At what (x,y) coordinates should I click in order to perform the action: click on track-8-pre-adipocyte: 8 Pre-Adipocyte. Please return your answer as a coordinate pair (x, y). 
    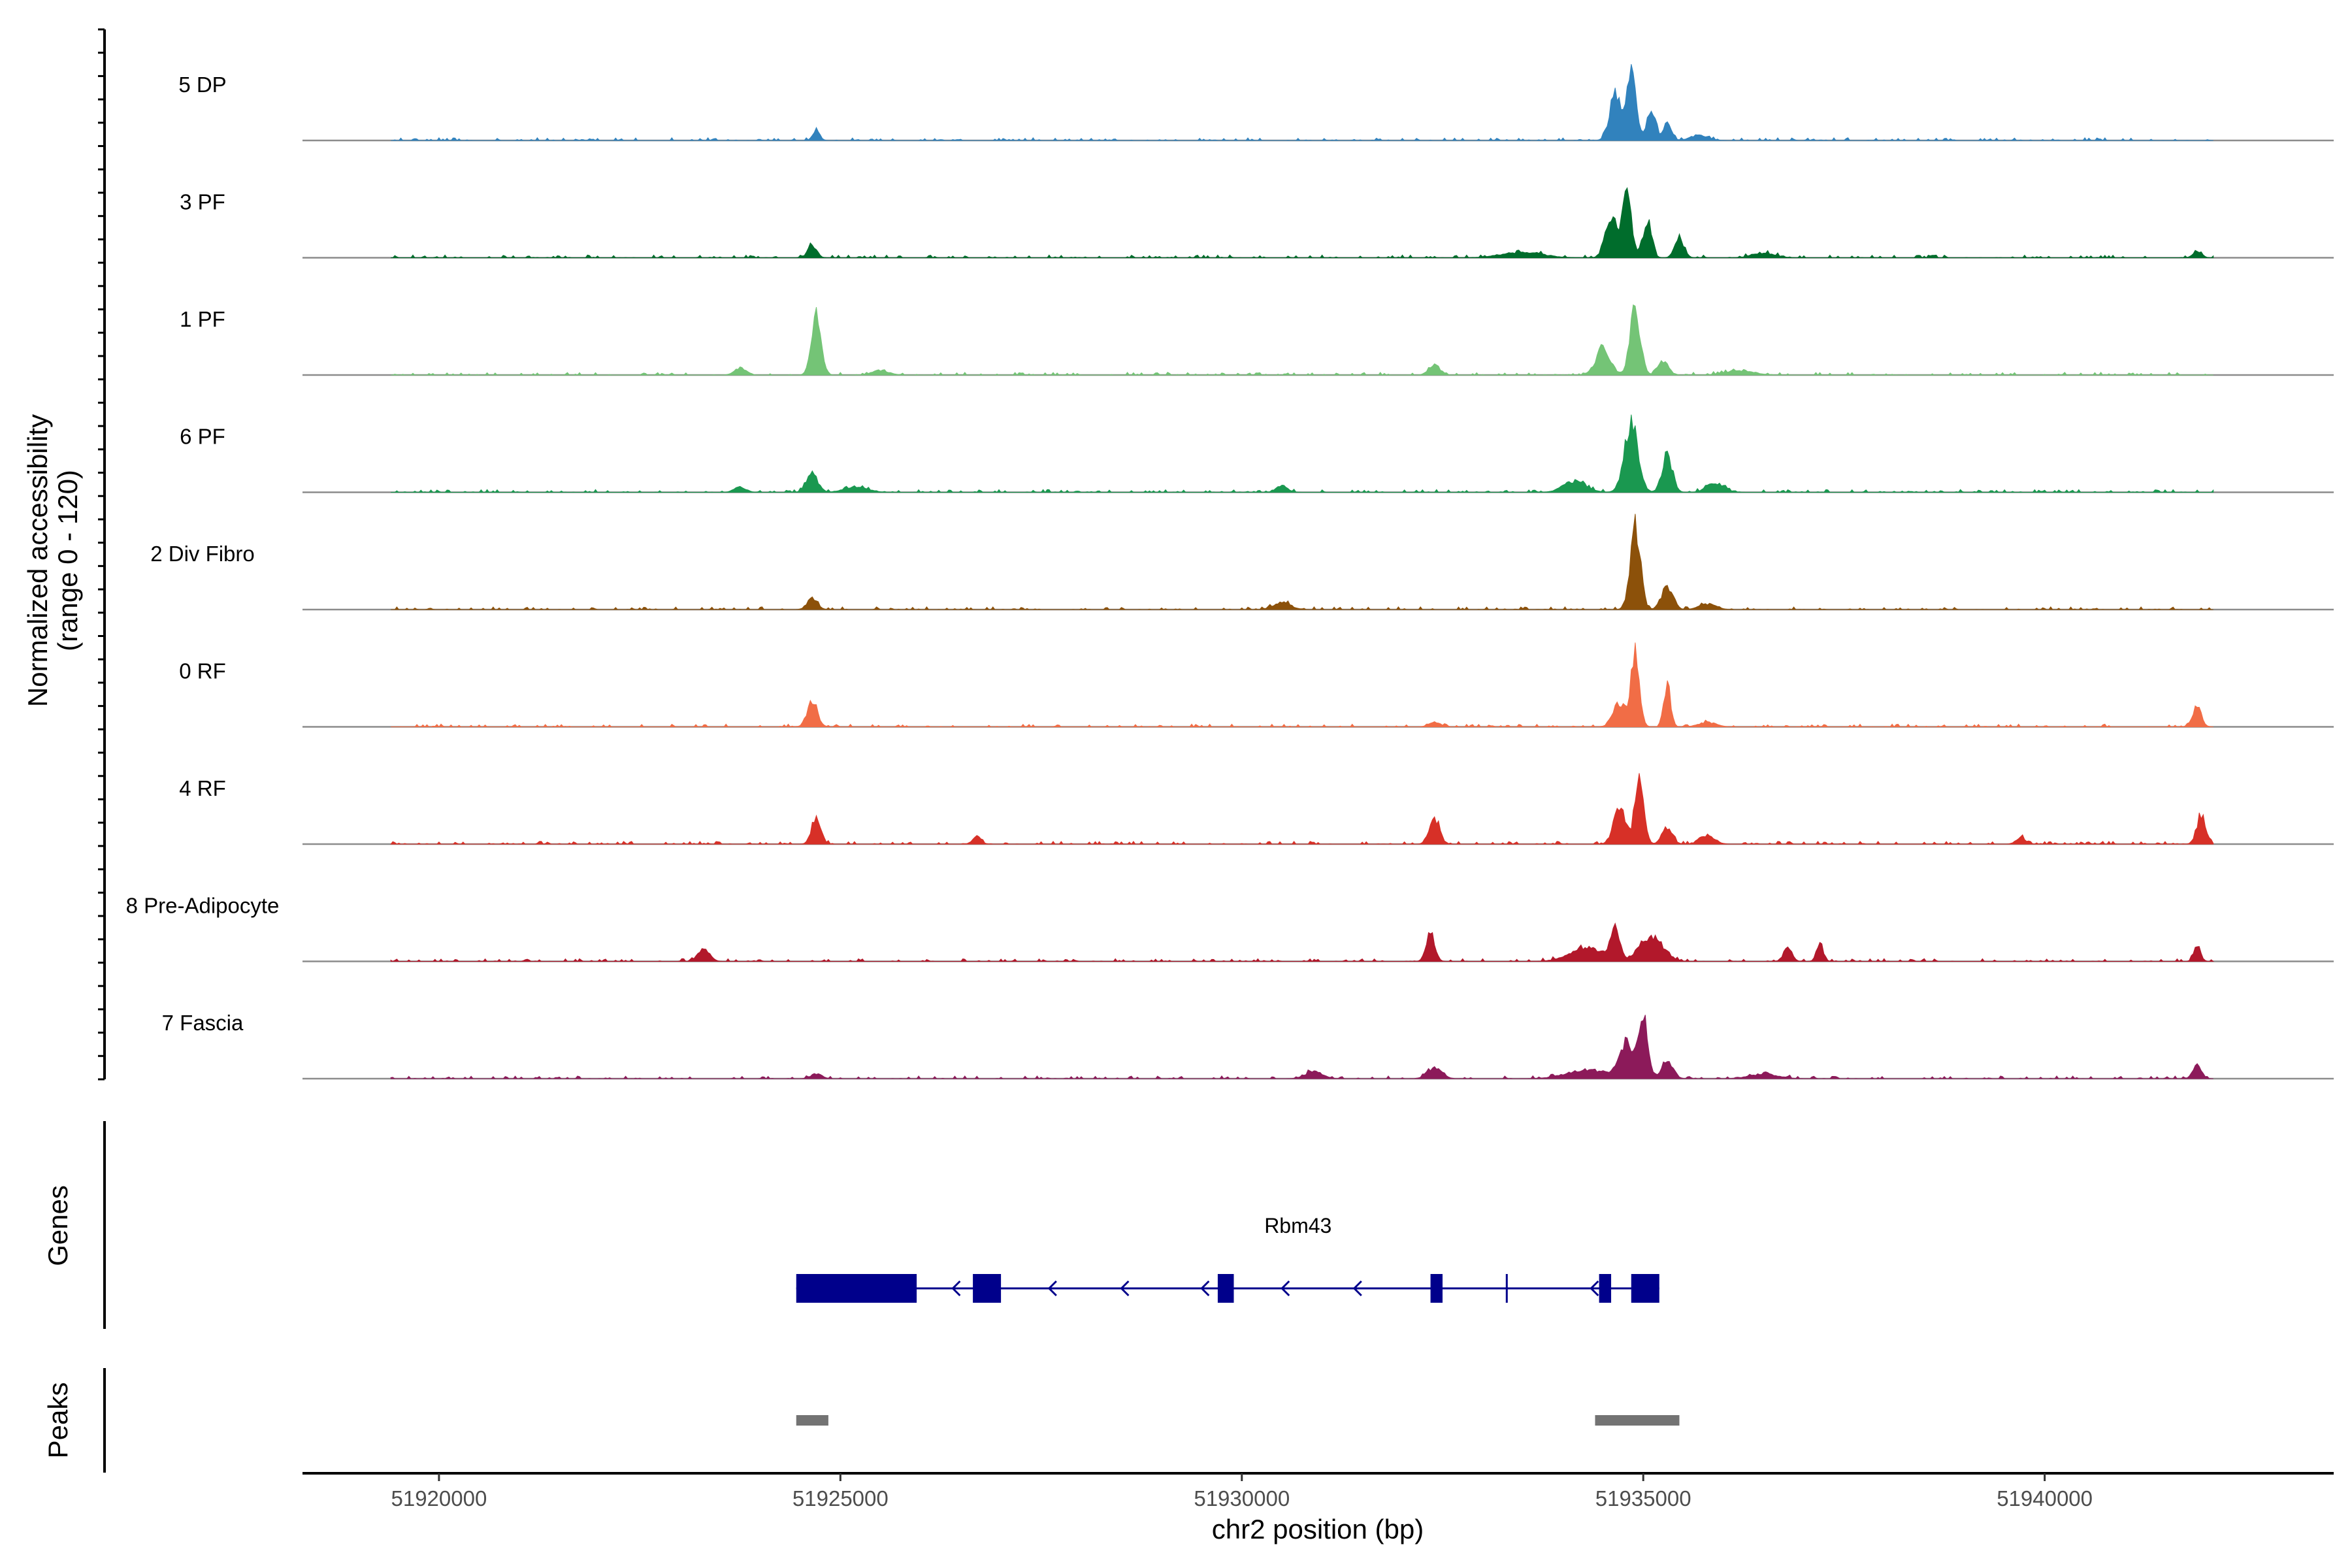
    Looking at the image, I should click on (1230, 928).